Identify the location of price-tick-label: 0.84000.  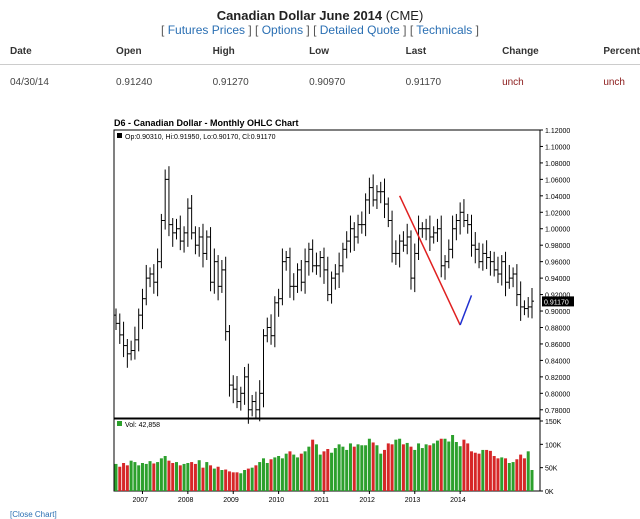
(557, 361).